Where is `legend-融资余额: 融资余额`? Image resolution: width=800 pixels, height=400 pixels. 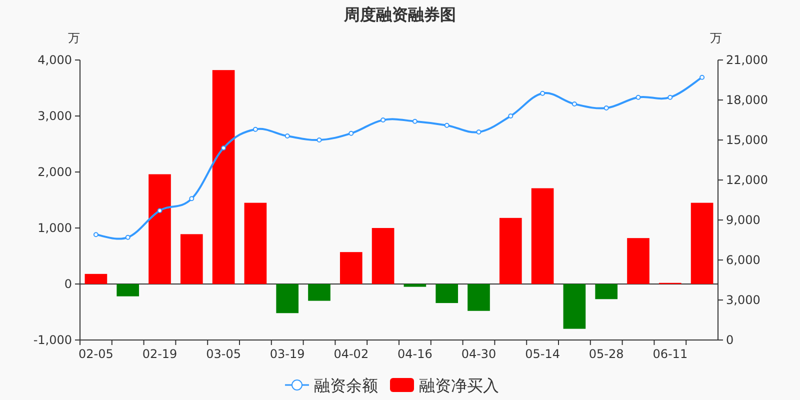 legend-融资余额: 融资余额 is located at coordinates (331, 385).